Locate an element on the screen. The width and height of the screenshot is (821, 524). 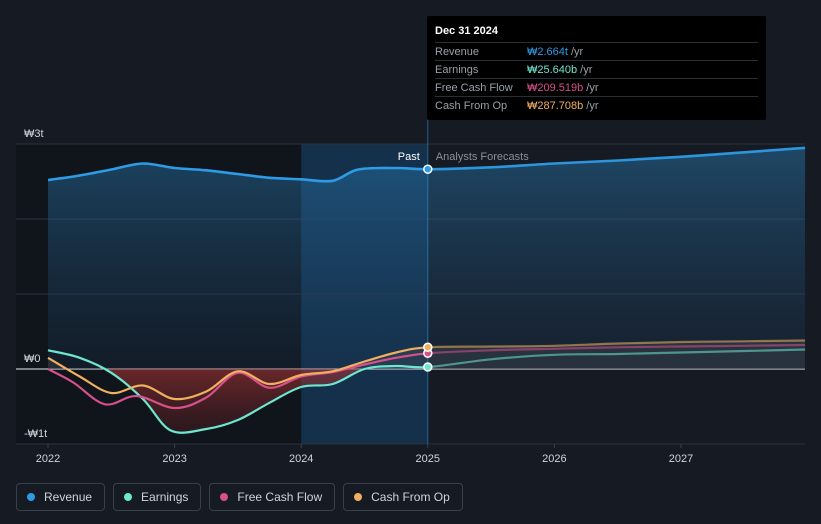
legend-item-revenue: Revenue is located at coordinates (61, 497).